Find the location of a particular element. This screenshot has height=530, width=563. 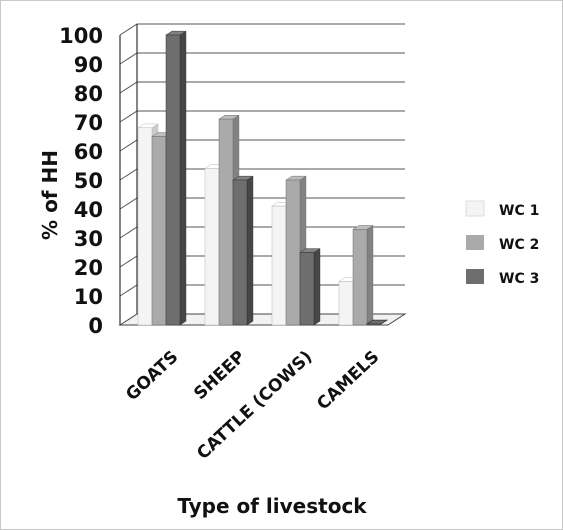

y-tick-label: 50 is located at coordinates (88, 181).